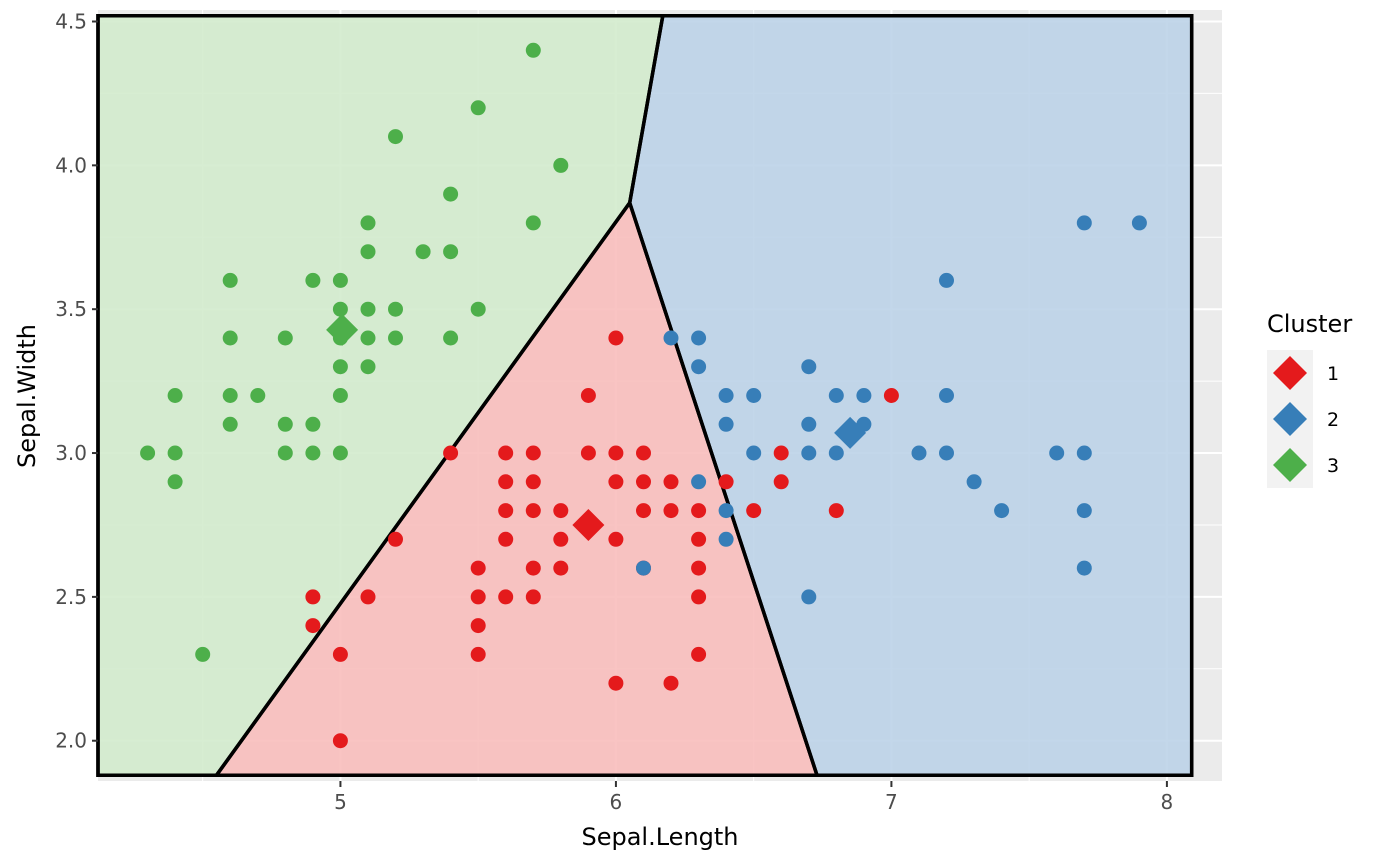 This screenshot has height=866, width=1400. I want to click on x-axis-title: Sepal.Length, so click(659, 837).